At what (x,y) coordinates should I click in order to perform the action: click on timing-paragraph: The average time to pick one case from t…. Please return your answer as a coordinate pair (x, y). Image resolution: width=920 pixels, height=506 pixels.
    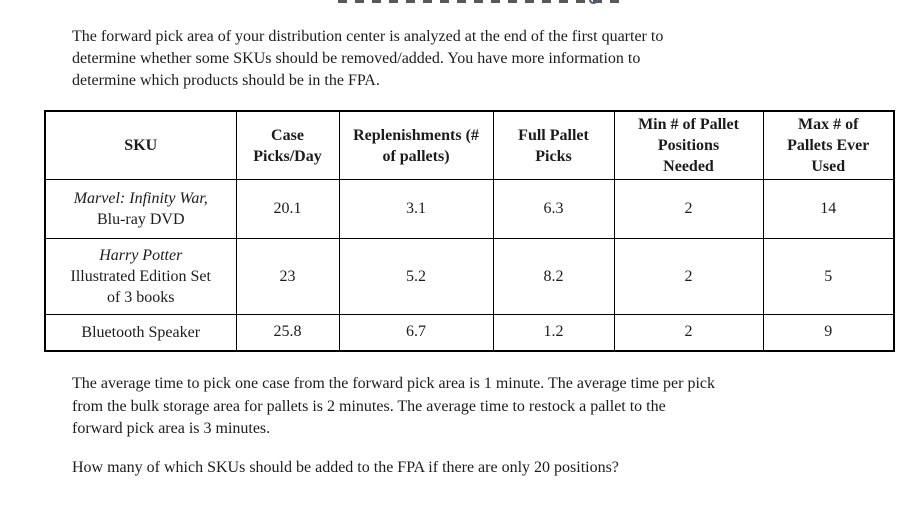
    Looking at the image, I should click on (393, 407).